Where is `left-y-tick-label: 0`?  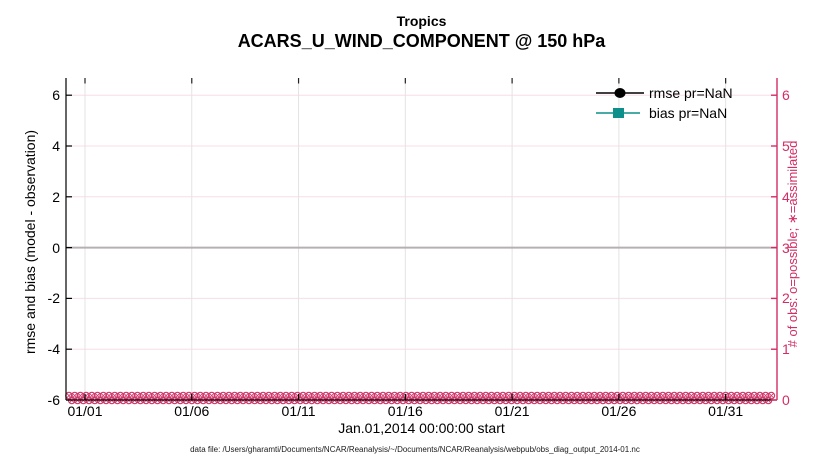 left-y-tick-label: 0 is located at coordinates (56, 247).